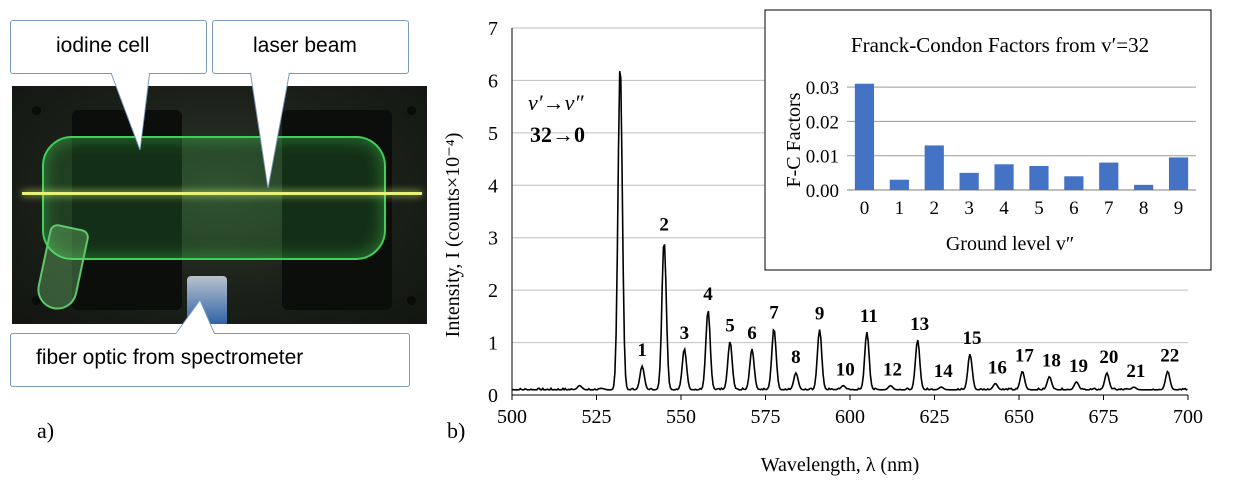  I want to click on inset-x-tick-label: 3, so click(969, 208).